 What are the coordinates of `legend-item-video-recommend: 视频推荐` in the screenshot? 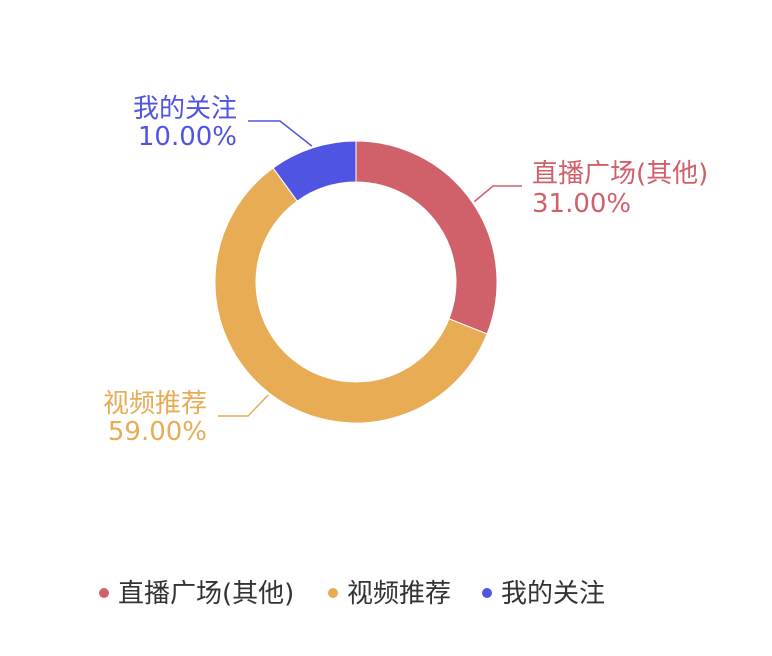 It's located at (389, 594).